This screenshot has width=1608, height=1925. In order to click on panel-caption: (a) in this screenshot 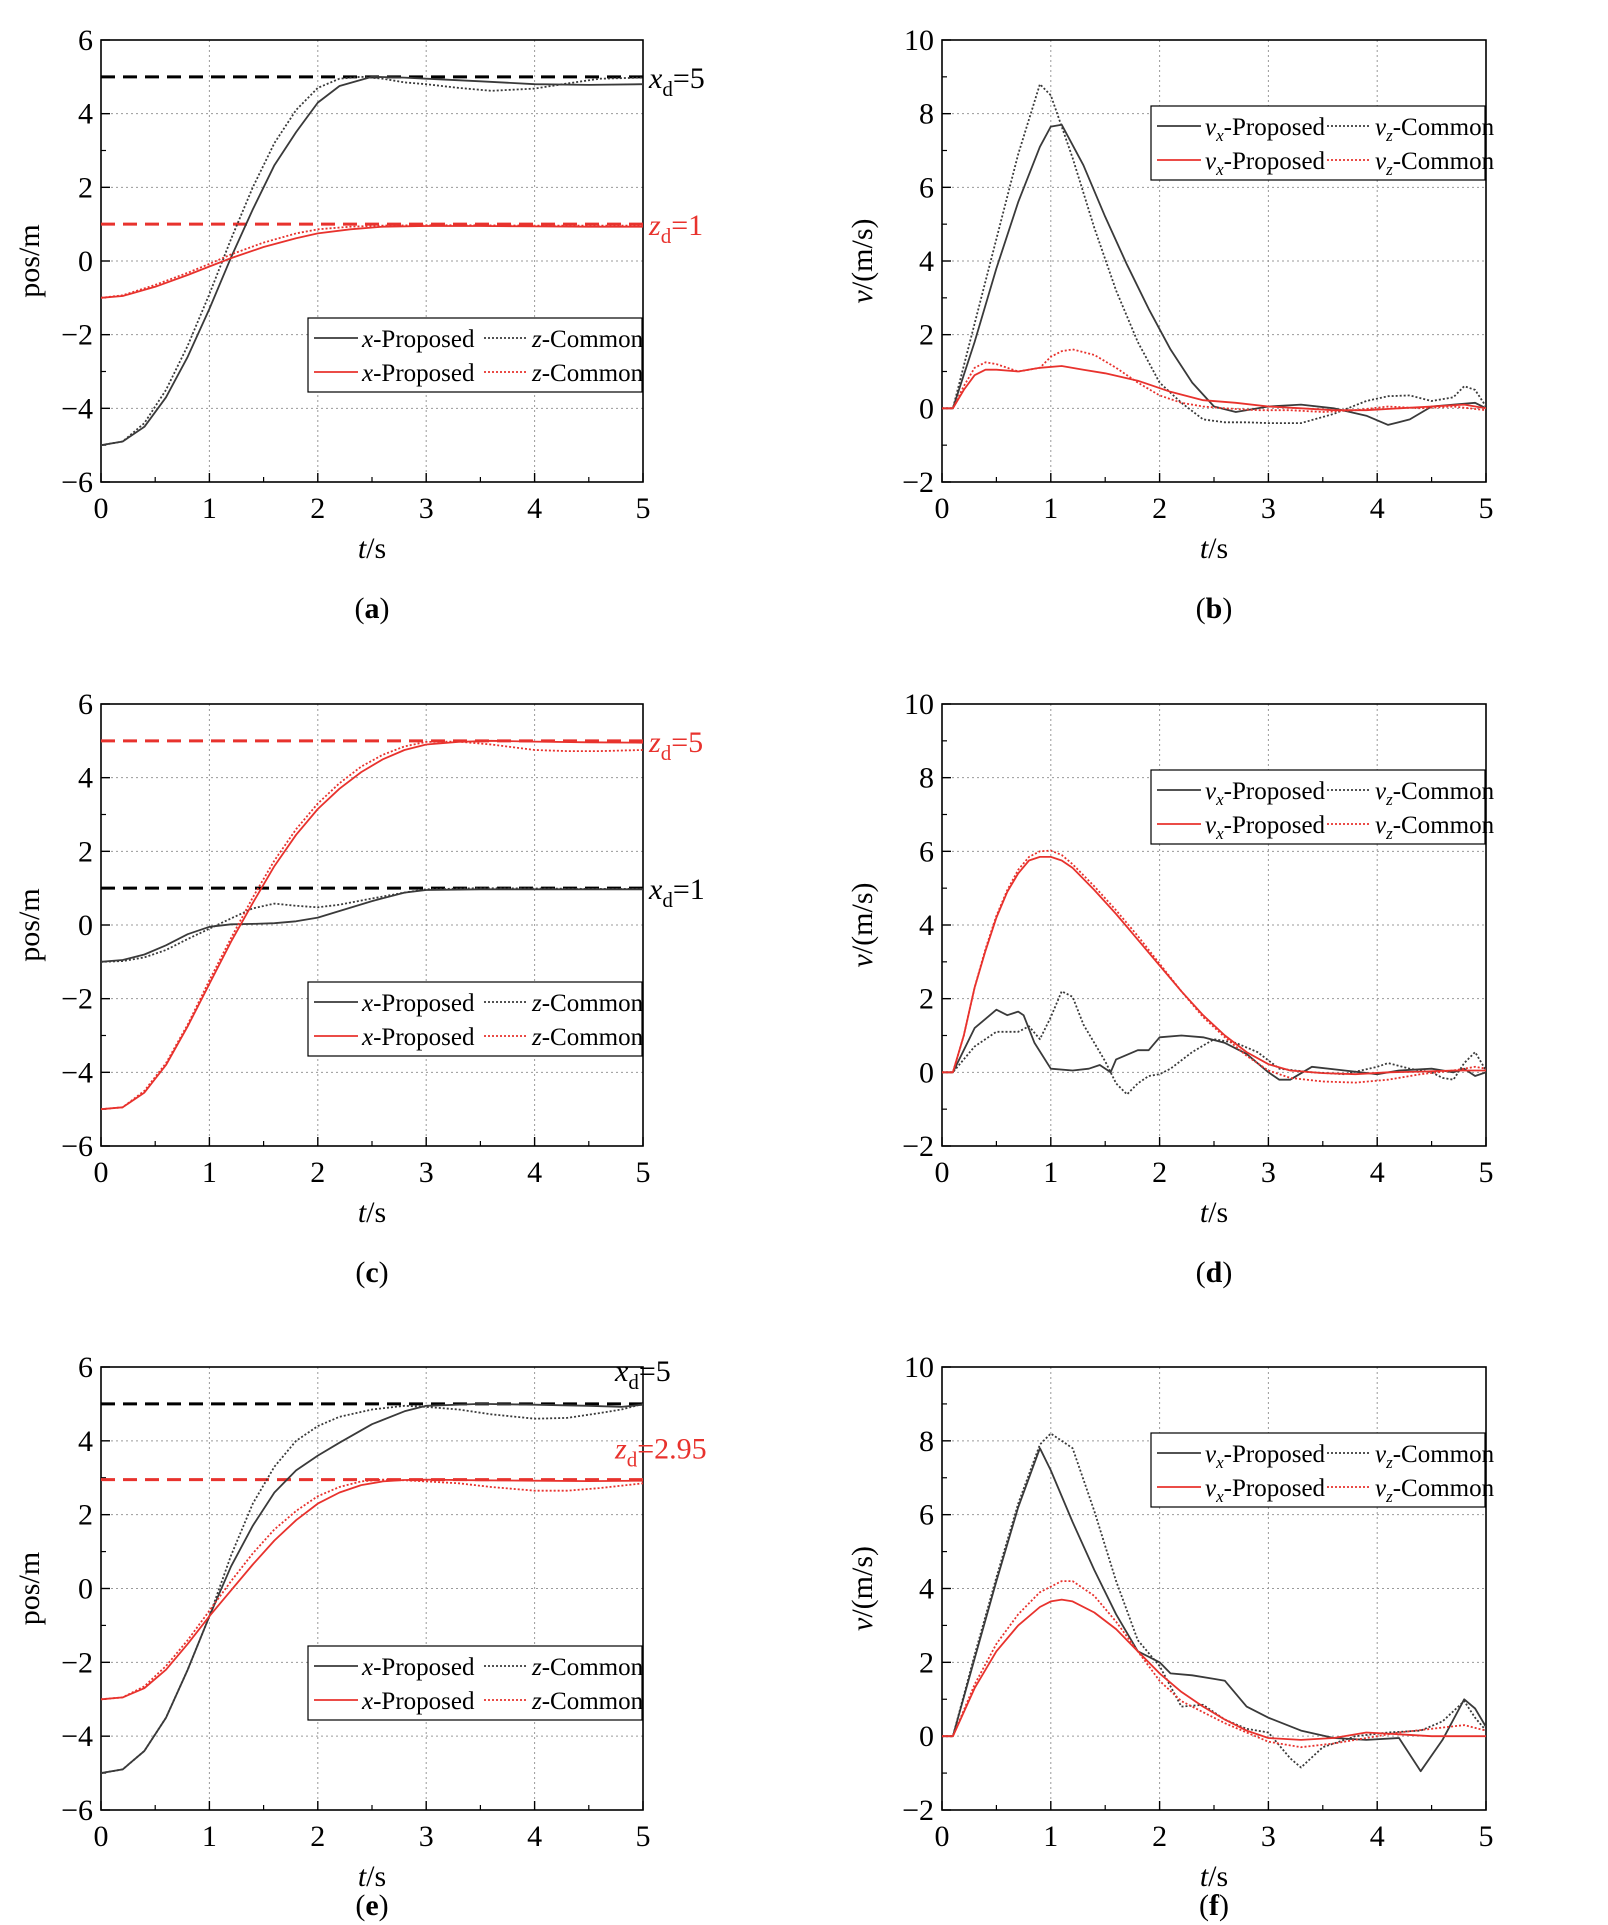, I will do `click(372, 608)`.